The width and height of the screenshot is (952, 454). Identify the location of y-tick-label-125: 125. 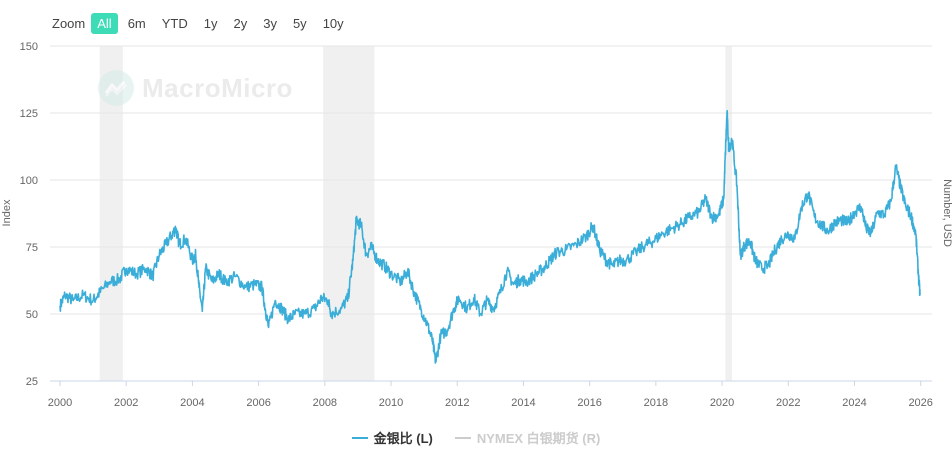
(29, 114).